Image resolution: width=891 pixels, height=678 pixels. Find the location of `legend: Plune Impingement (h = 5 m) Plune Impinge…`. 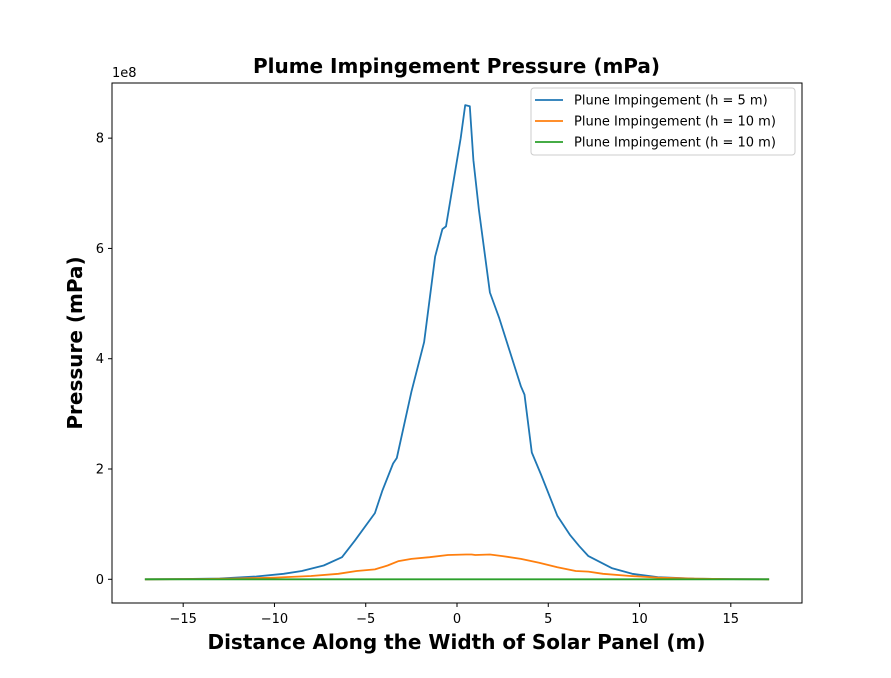

legend: Plune Impingement (h = 5 m) Plune Impinge… is located at coordinates (663, 121).